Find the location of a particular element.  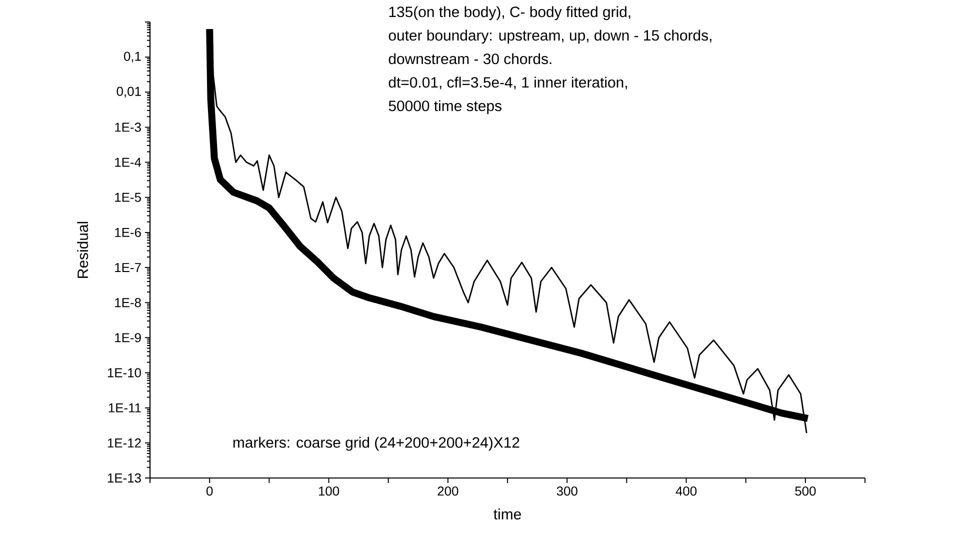

annotation: outer boundary: upstream, up, down - 15 chords, is located at coordinates (550, 37).